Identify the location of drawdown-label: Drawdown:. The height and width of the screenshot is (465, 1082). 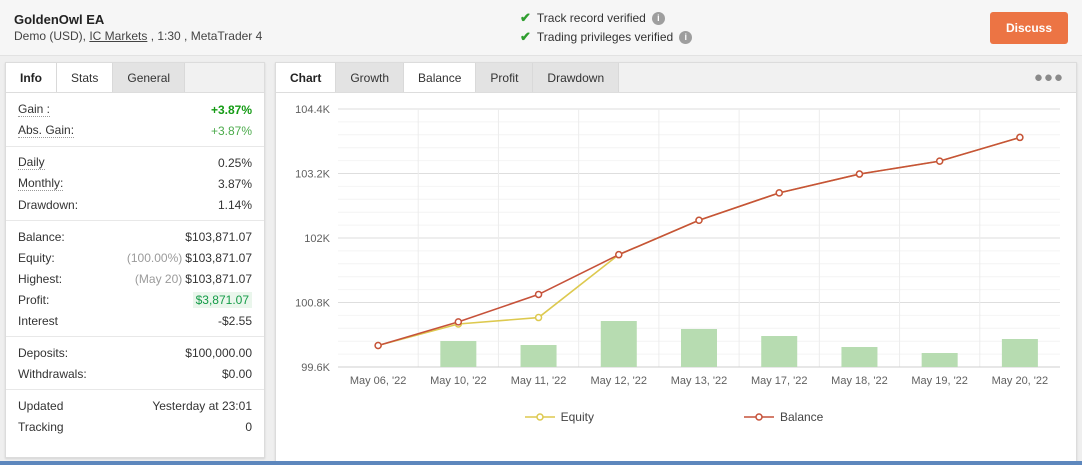
(48, 204).